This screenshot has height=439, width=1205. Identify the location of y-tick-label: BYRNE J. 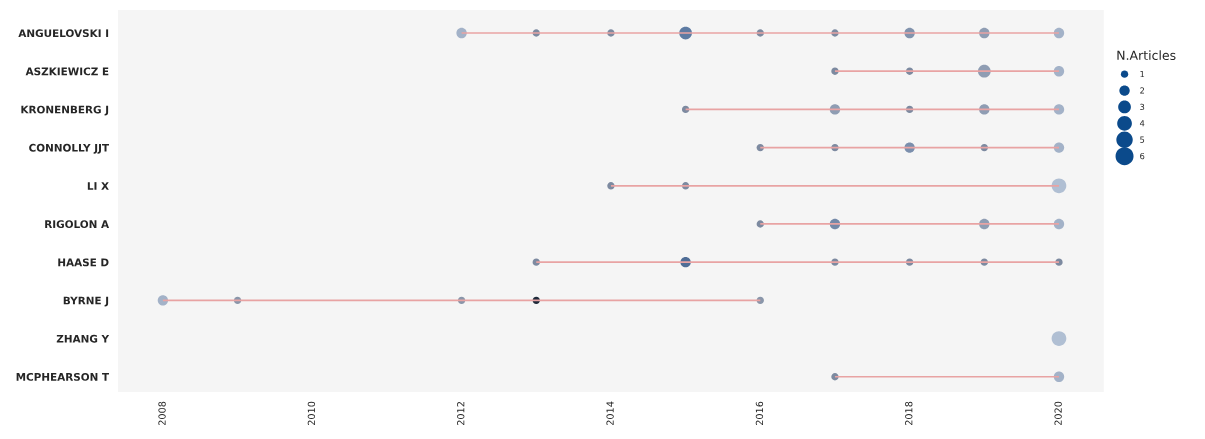
(86, 301).